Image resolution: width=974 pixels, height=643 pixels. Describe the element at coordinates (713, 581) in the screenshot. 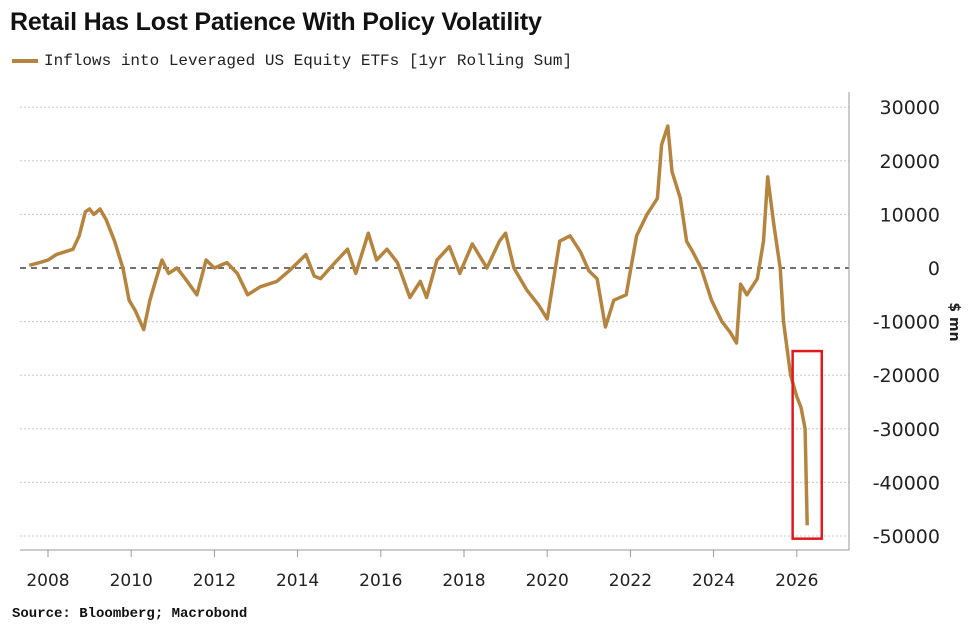

I see `x-tick-label: 2024` at that location.